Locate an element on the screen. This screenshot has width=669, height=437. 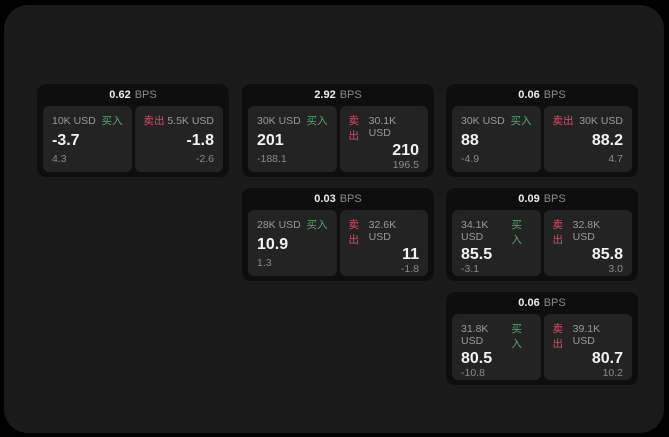
bps-header: 2.92 BPS is located at coordinates (338, 95).